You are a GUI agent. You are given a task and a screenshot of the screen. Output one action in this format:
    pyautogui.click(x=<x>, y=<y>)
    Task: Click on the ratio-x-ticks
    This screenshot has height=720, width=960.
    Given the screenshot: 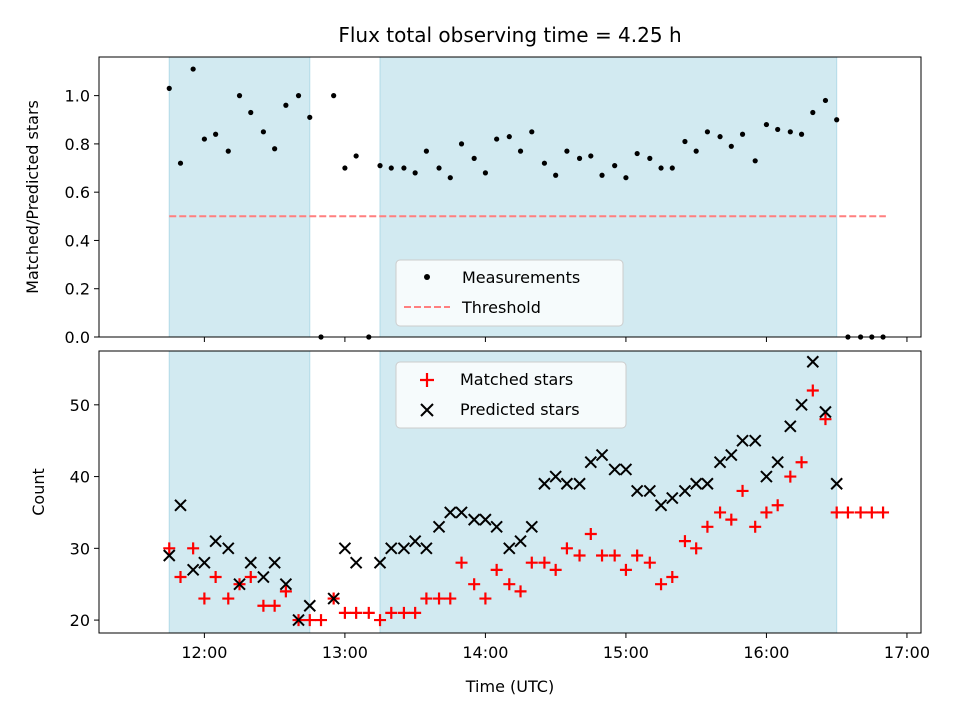 What is the action you would take?
    pyautogui.click(x=555, y=339)
    